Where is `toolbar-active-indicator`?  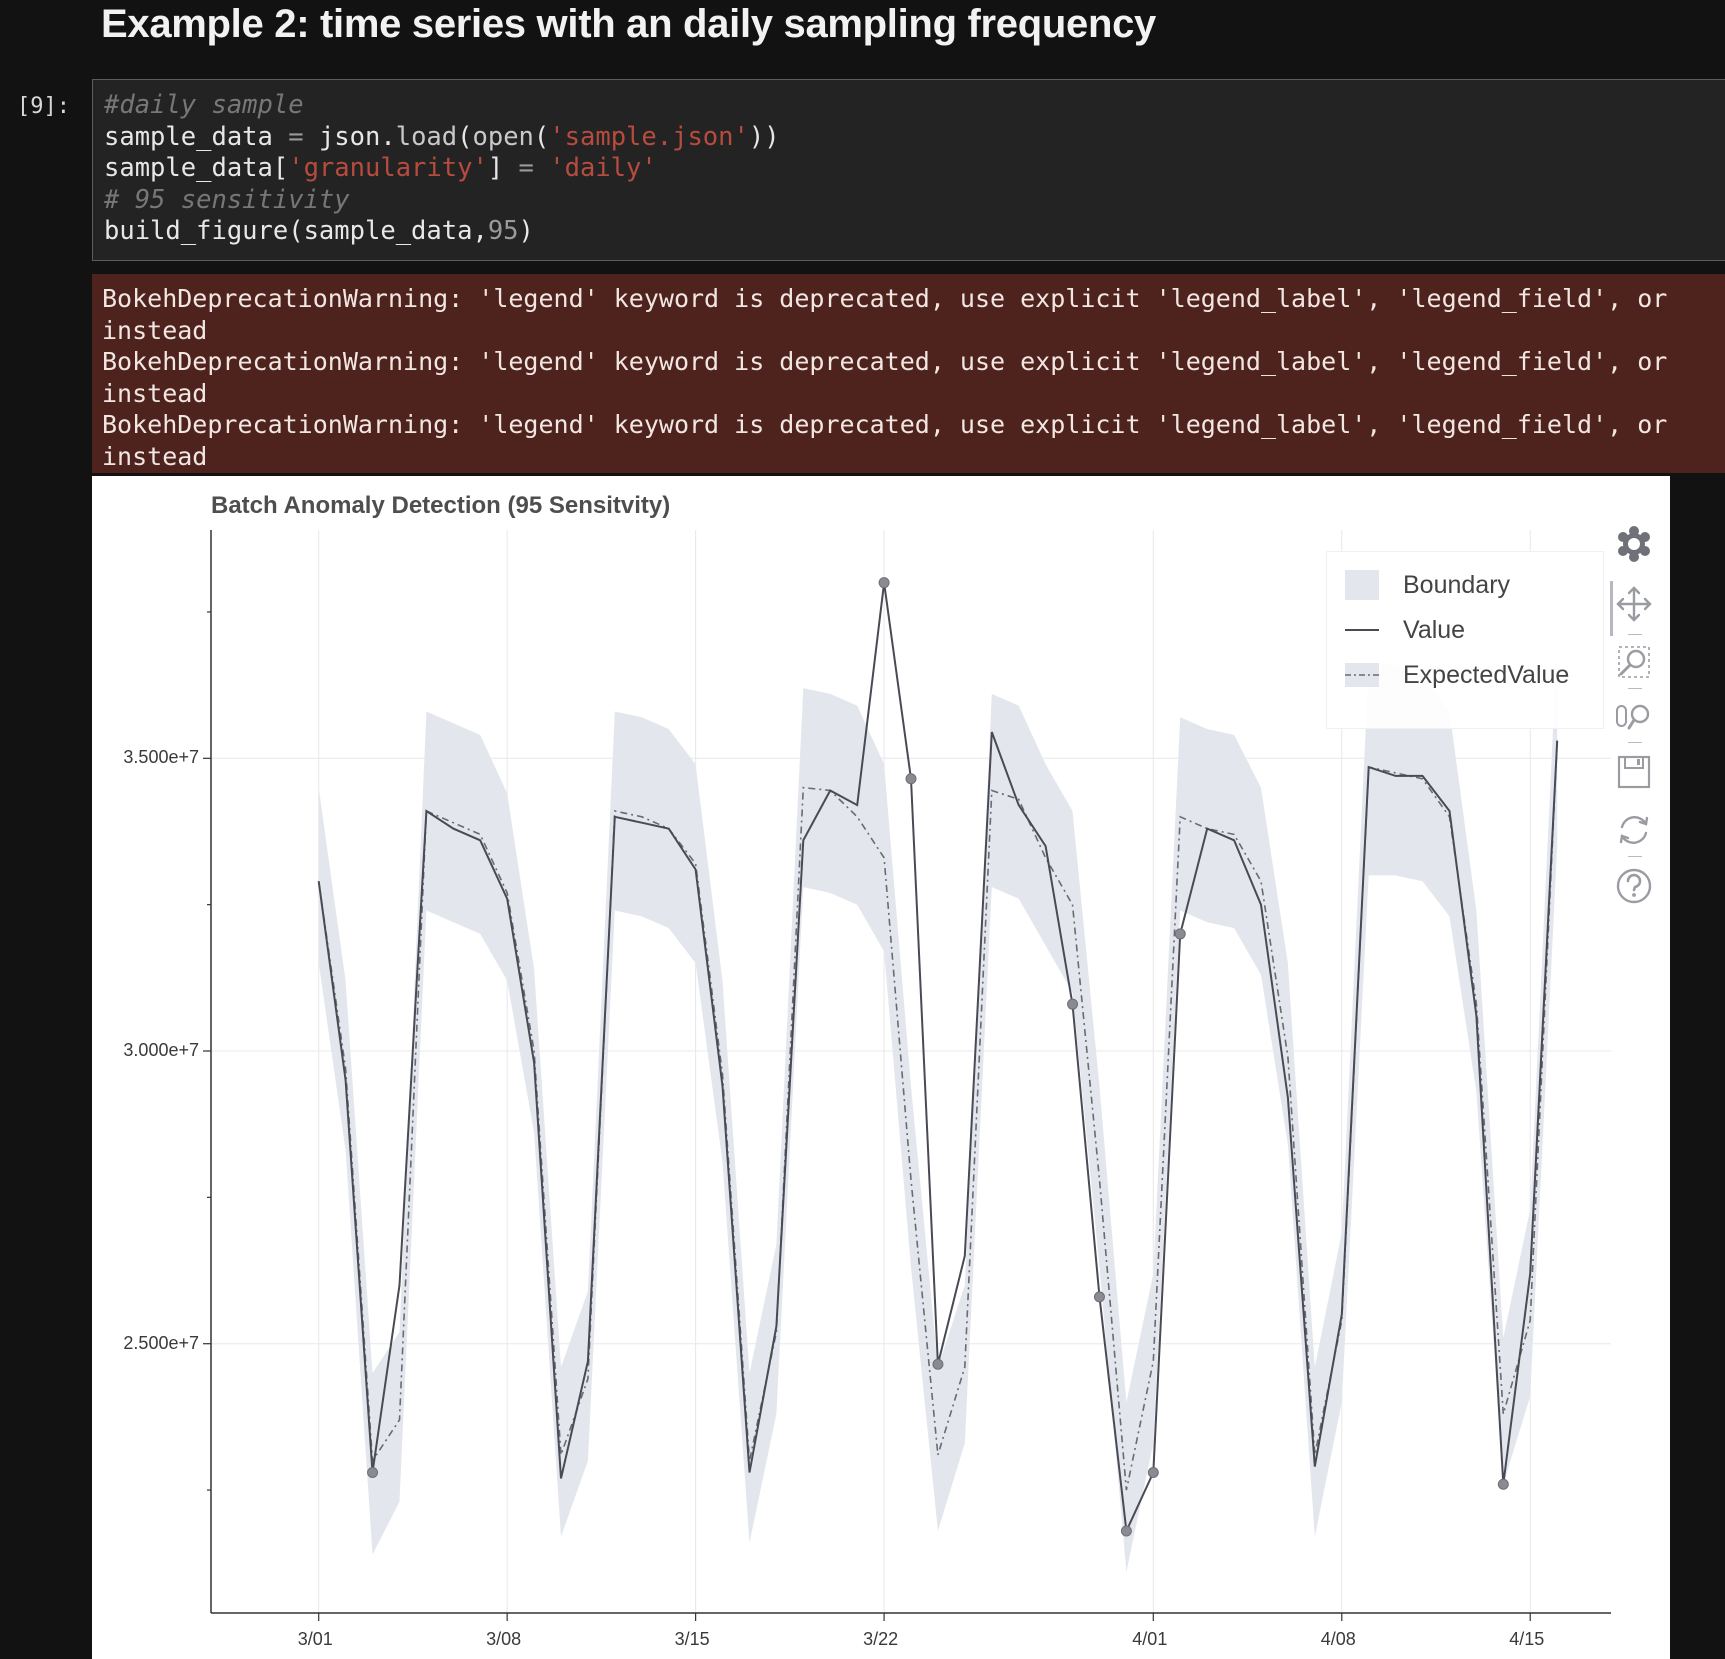 toolbar-active-indicator is located at coordinates (1611, 608).